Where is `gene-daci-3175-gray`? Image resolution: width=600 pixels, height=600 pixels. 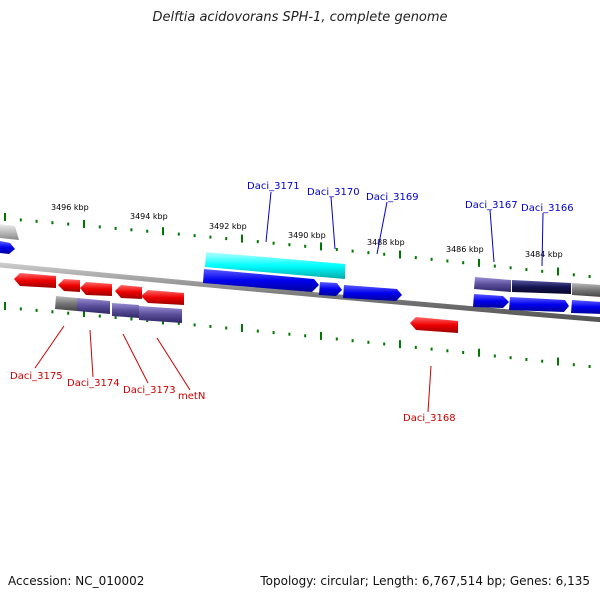 gene-daci-3175-gray is located at coordinates (66, 303).